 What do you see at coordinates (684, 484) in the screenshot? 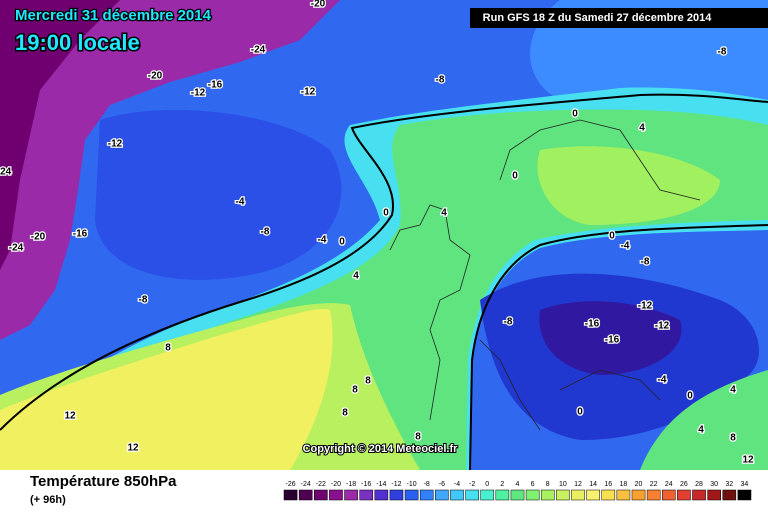
I see `legend-tick: 26` at bounding box center [684, 484].